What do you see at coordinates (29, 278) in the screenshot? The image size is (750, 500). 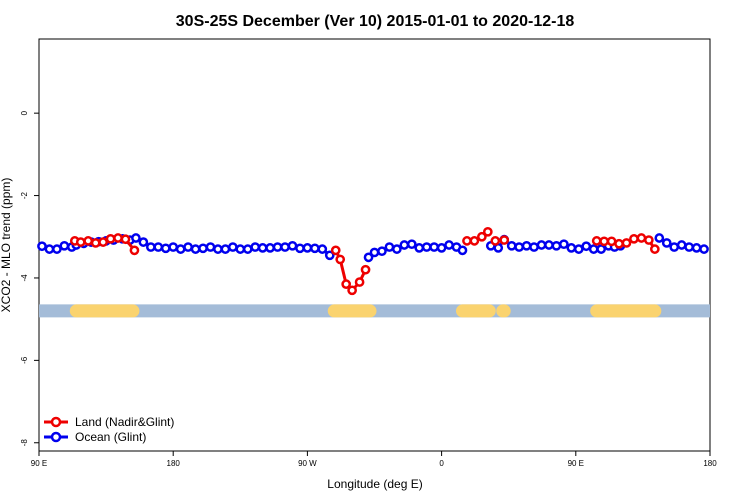 I see `y-axis: 0 -2 -4 -6 -8` at bounding box center [29, 278].